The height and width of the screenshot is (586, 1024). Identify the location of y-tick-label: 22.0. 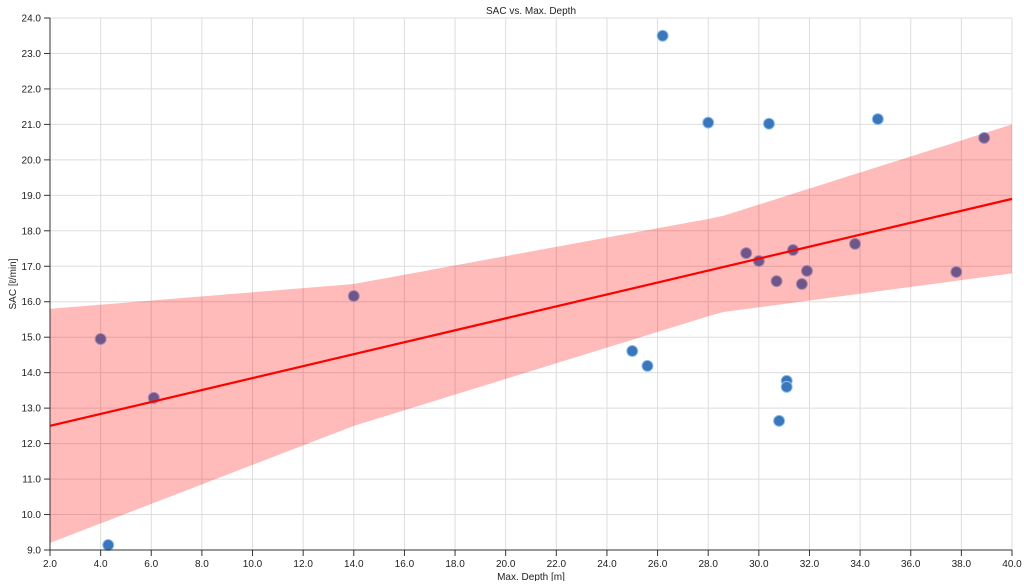
(32, 89).